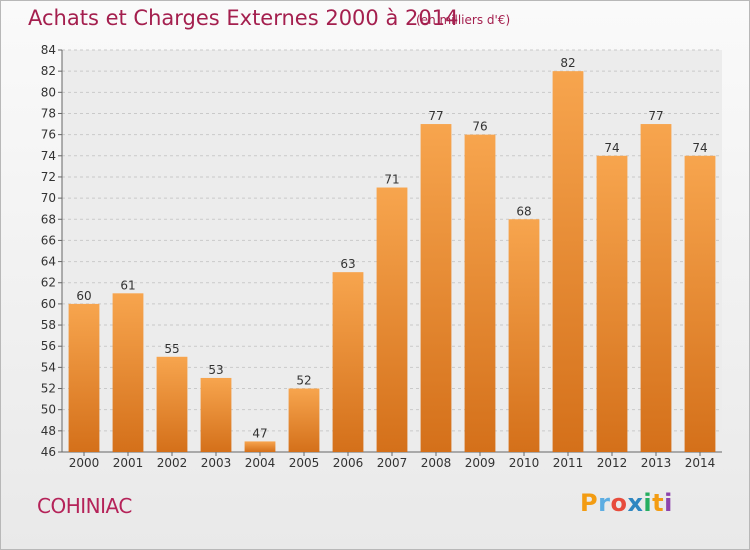  What do you see at coordinates (260, 463) in the screenshot?
I see `x-tick-label: 2004` at bounding box center [260, 463].